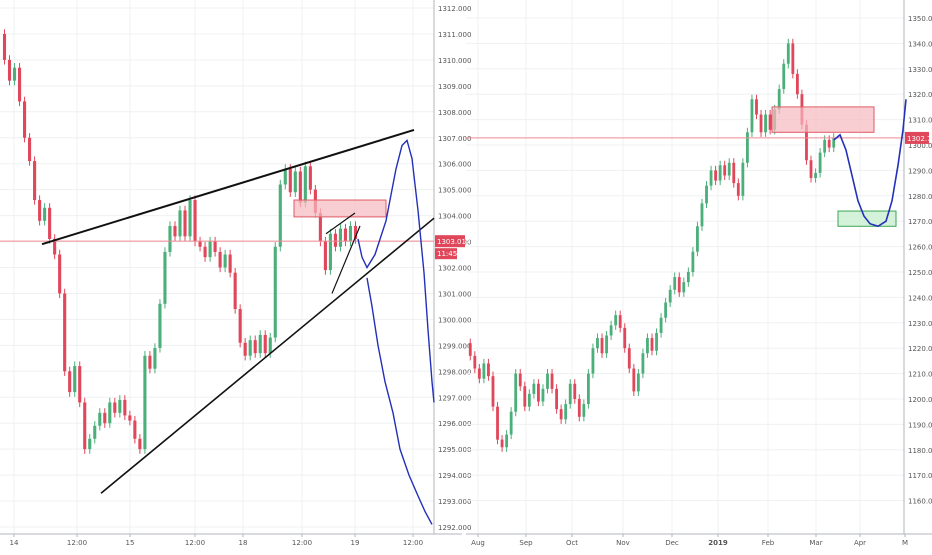  Describe the element at coordinates (920, 349) in the screenshot. I see `y-tick-label: 1220.00` at that location.